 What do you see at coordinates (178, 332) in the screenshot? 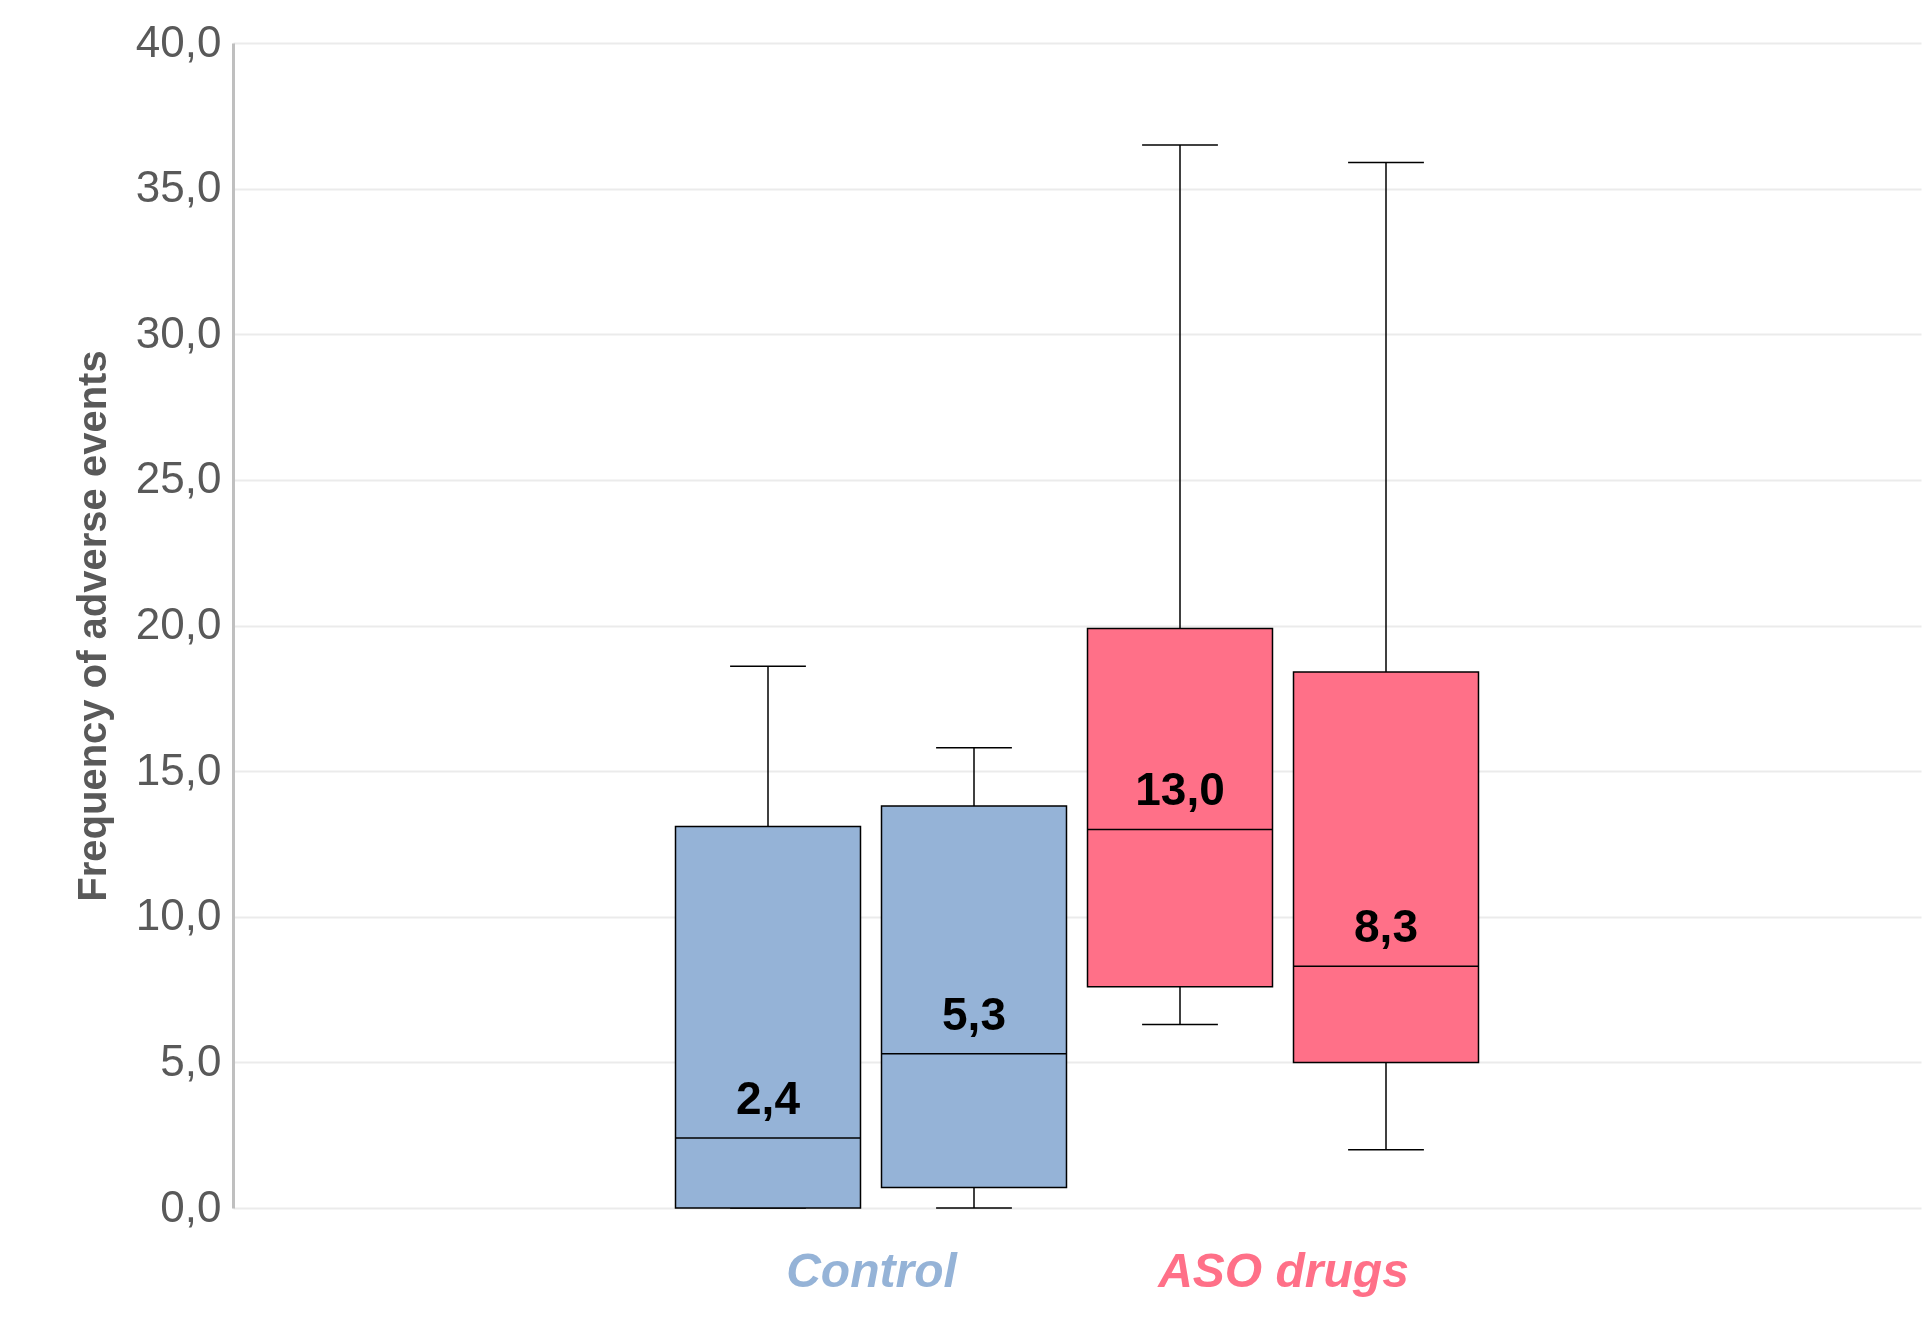
I see `y-tick-label: 30,0` at bounding box center [178, 332].